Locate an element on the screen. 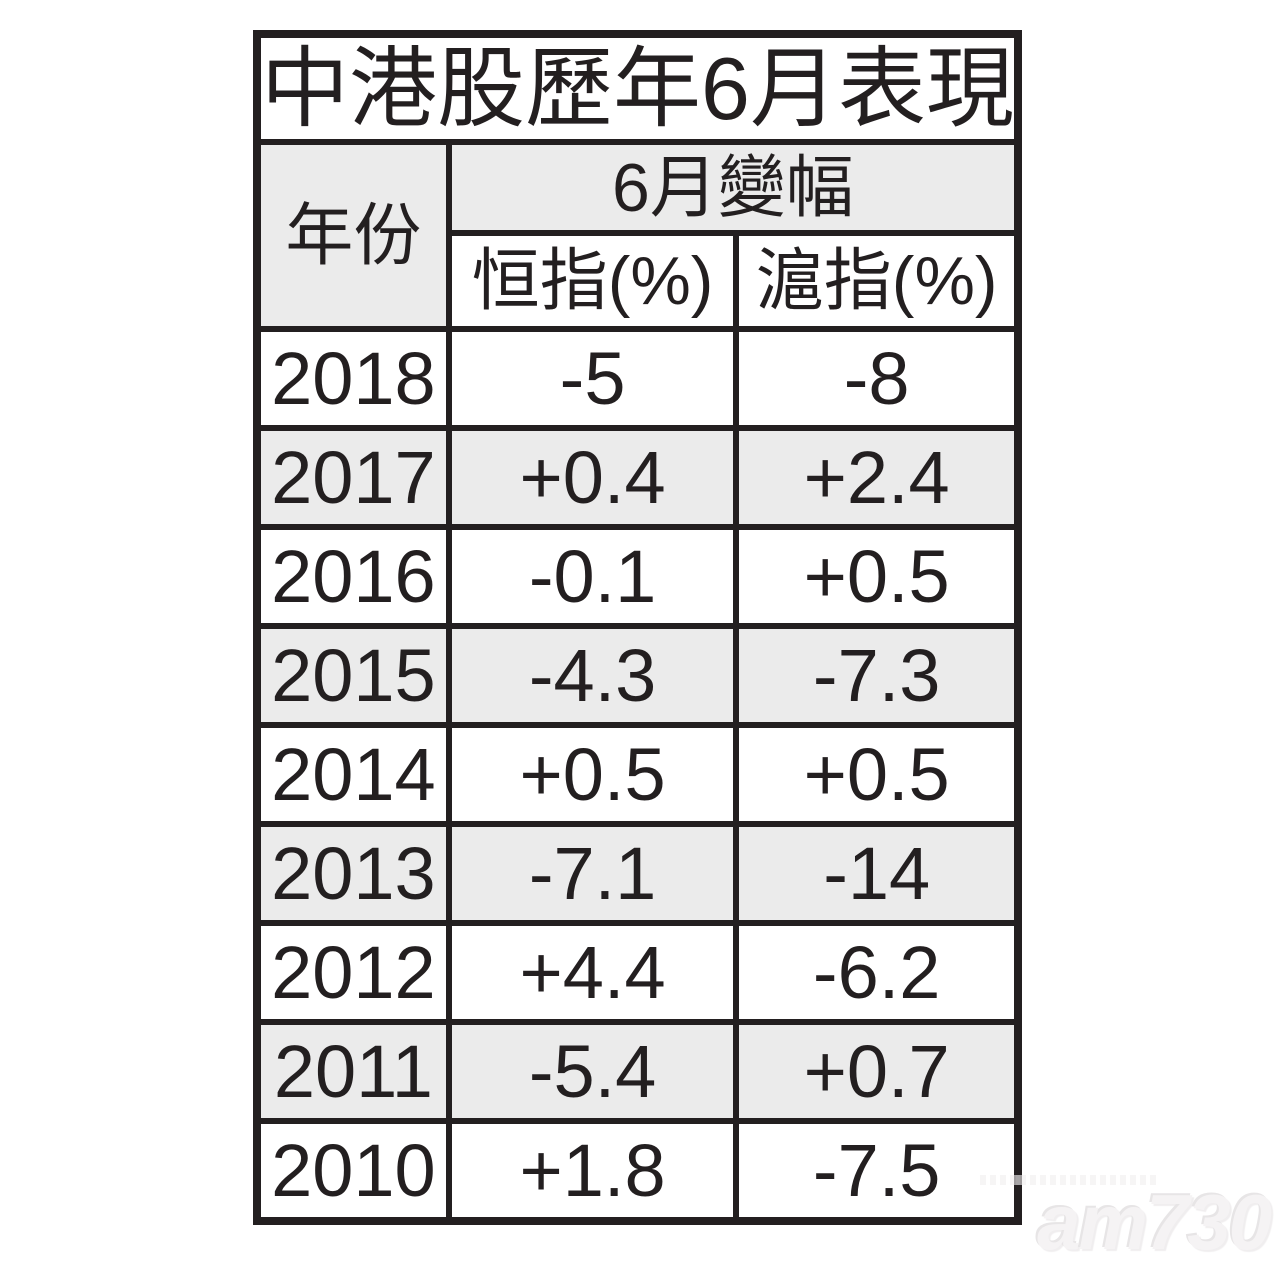 The height and width of the screenshot is (1280, 1280). year-cell: 2011 is located at coordinates (353, 1071).